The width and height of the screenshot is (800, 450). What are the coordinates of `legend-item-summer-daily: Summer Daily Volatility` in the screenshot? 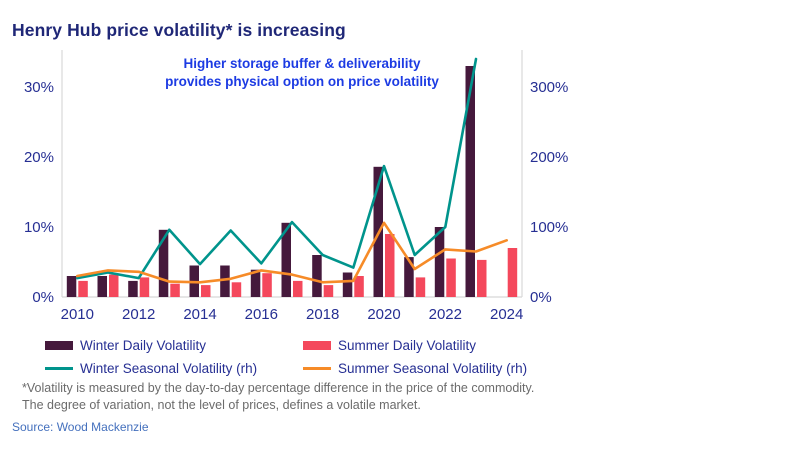 It's located at (419, 345).